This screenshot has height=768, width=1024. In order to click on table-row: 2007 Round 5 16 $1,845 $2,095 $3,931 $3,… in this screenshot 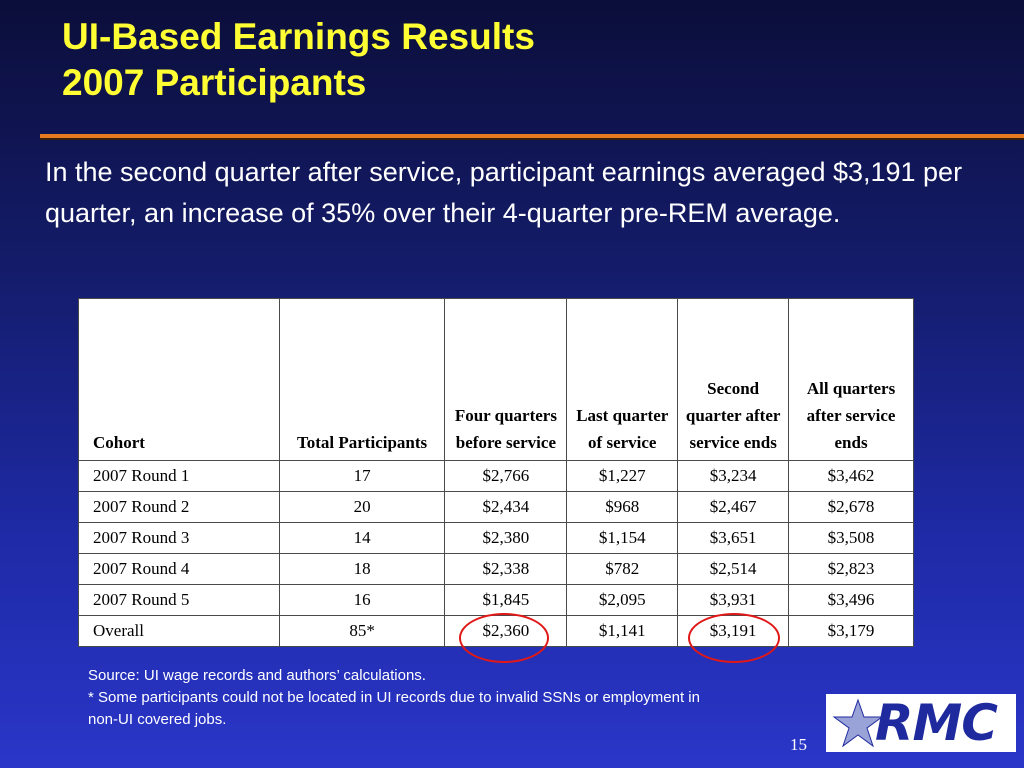, I will do `click(496, 600)`.